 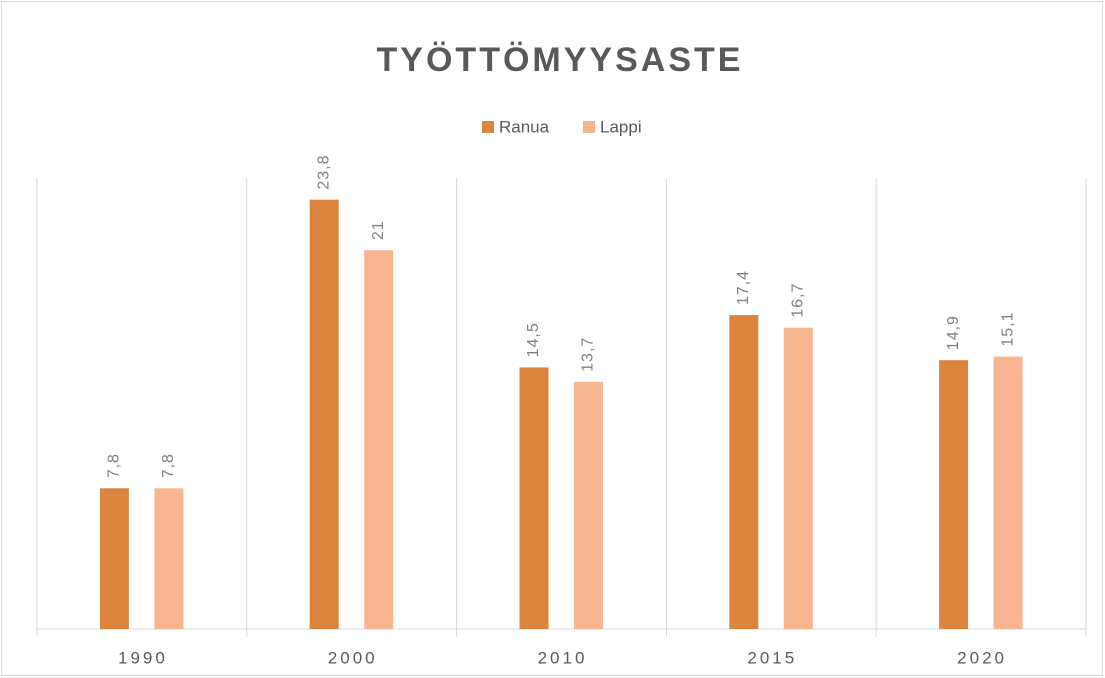 I want to click on legend-label: Ranua, so click(x=524, y=126).